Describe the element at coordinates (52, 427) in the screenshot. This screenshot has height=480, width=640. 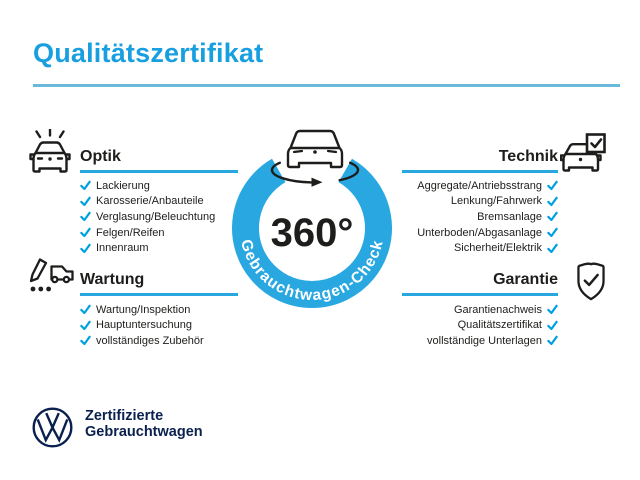
I see `vw-logo` at that location.